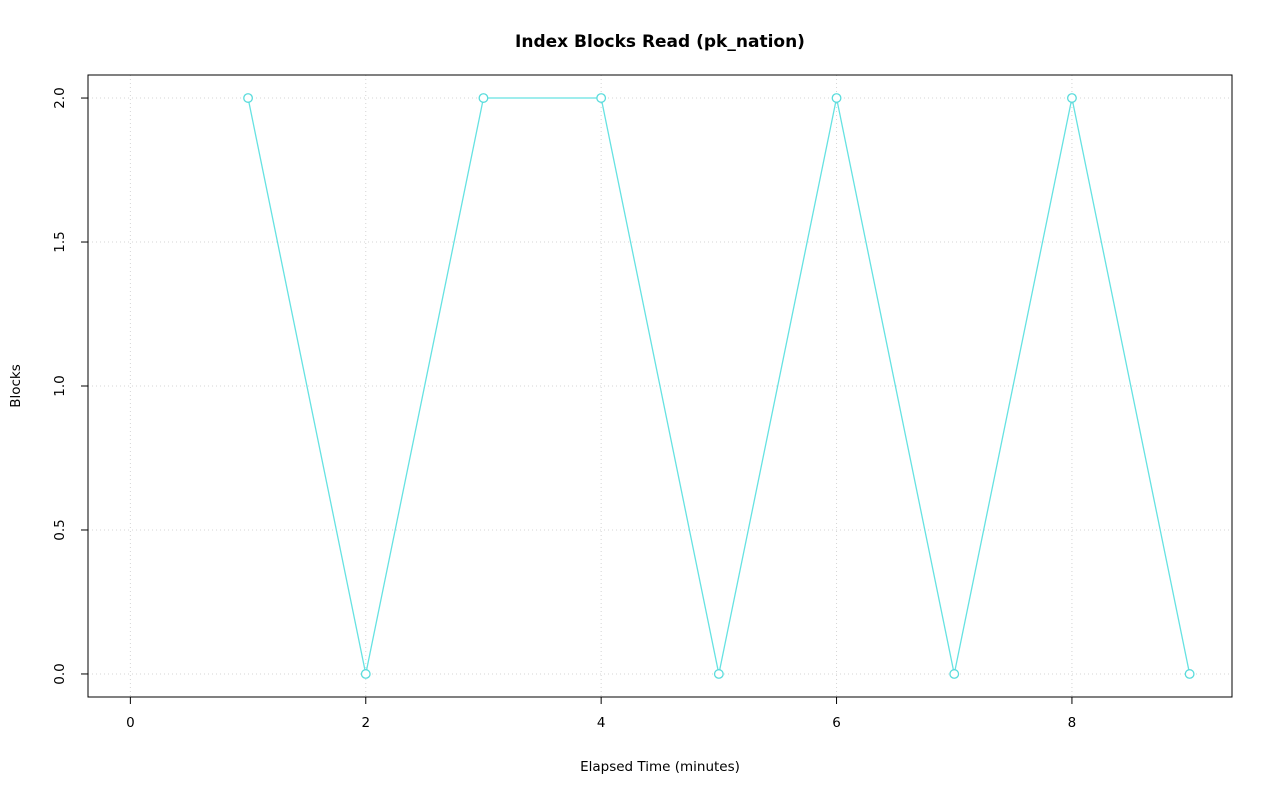  What do you see at coordinates (1072, 723) in the screenshot?
I see `x-tick-label: 8` at bounding box center [1072, 723].